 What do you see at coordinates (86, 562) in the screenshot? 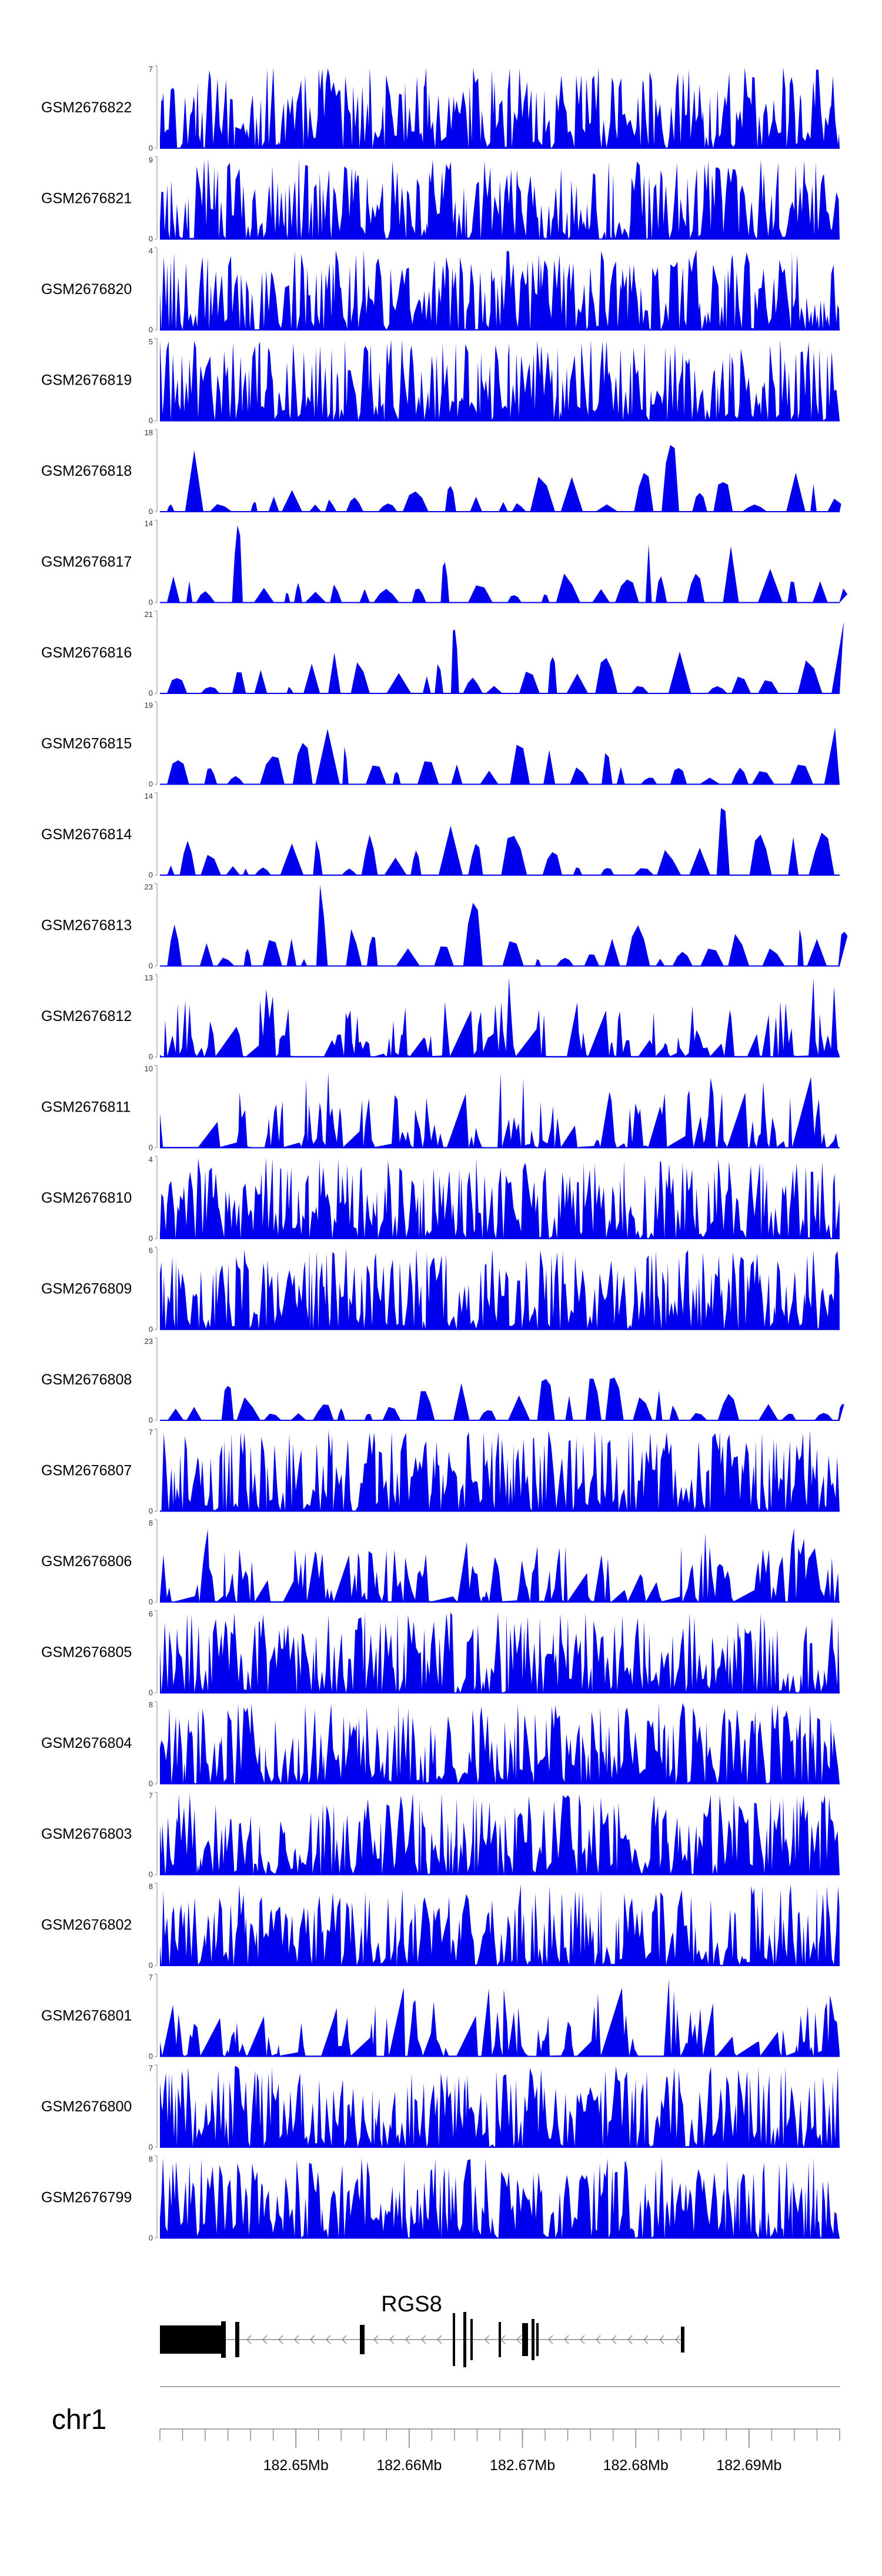
I see `track-label: GSM2676817` at bounding box center [86, 562].